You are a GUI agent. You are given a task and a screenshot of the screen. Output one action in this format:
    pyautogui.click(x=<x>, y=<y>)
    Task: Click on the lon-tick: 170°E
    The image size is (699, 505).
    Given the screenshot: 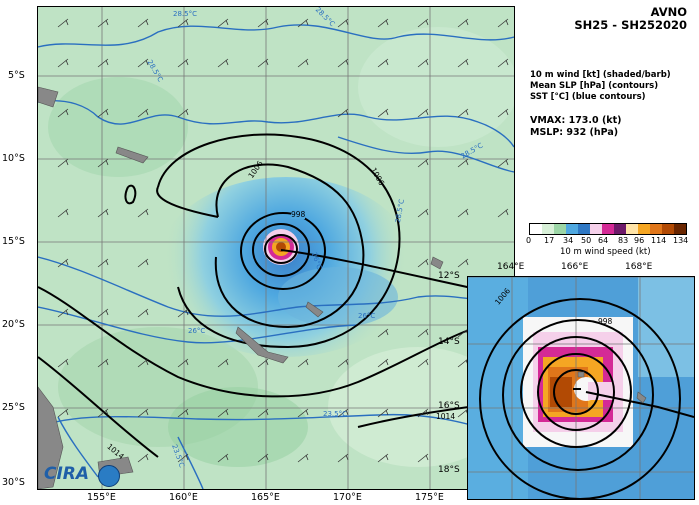 What is the action you would take?
    pyautogui.click(x=347, y=497)
    